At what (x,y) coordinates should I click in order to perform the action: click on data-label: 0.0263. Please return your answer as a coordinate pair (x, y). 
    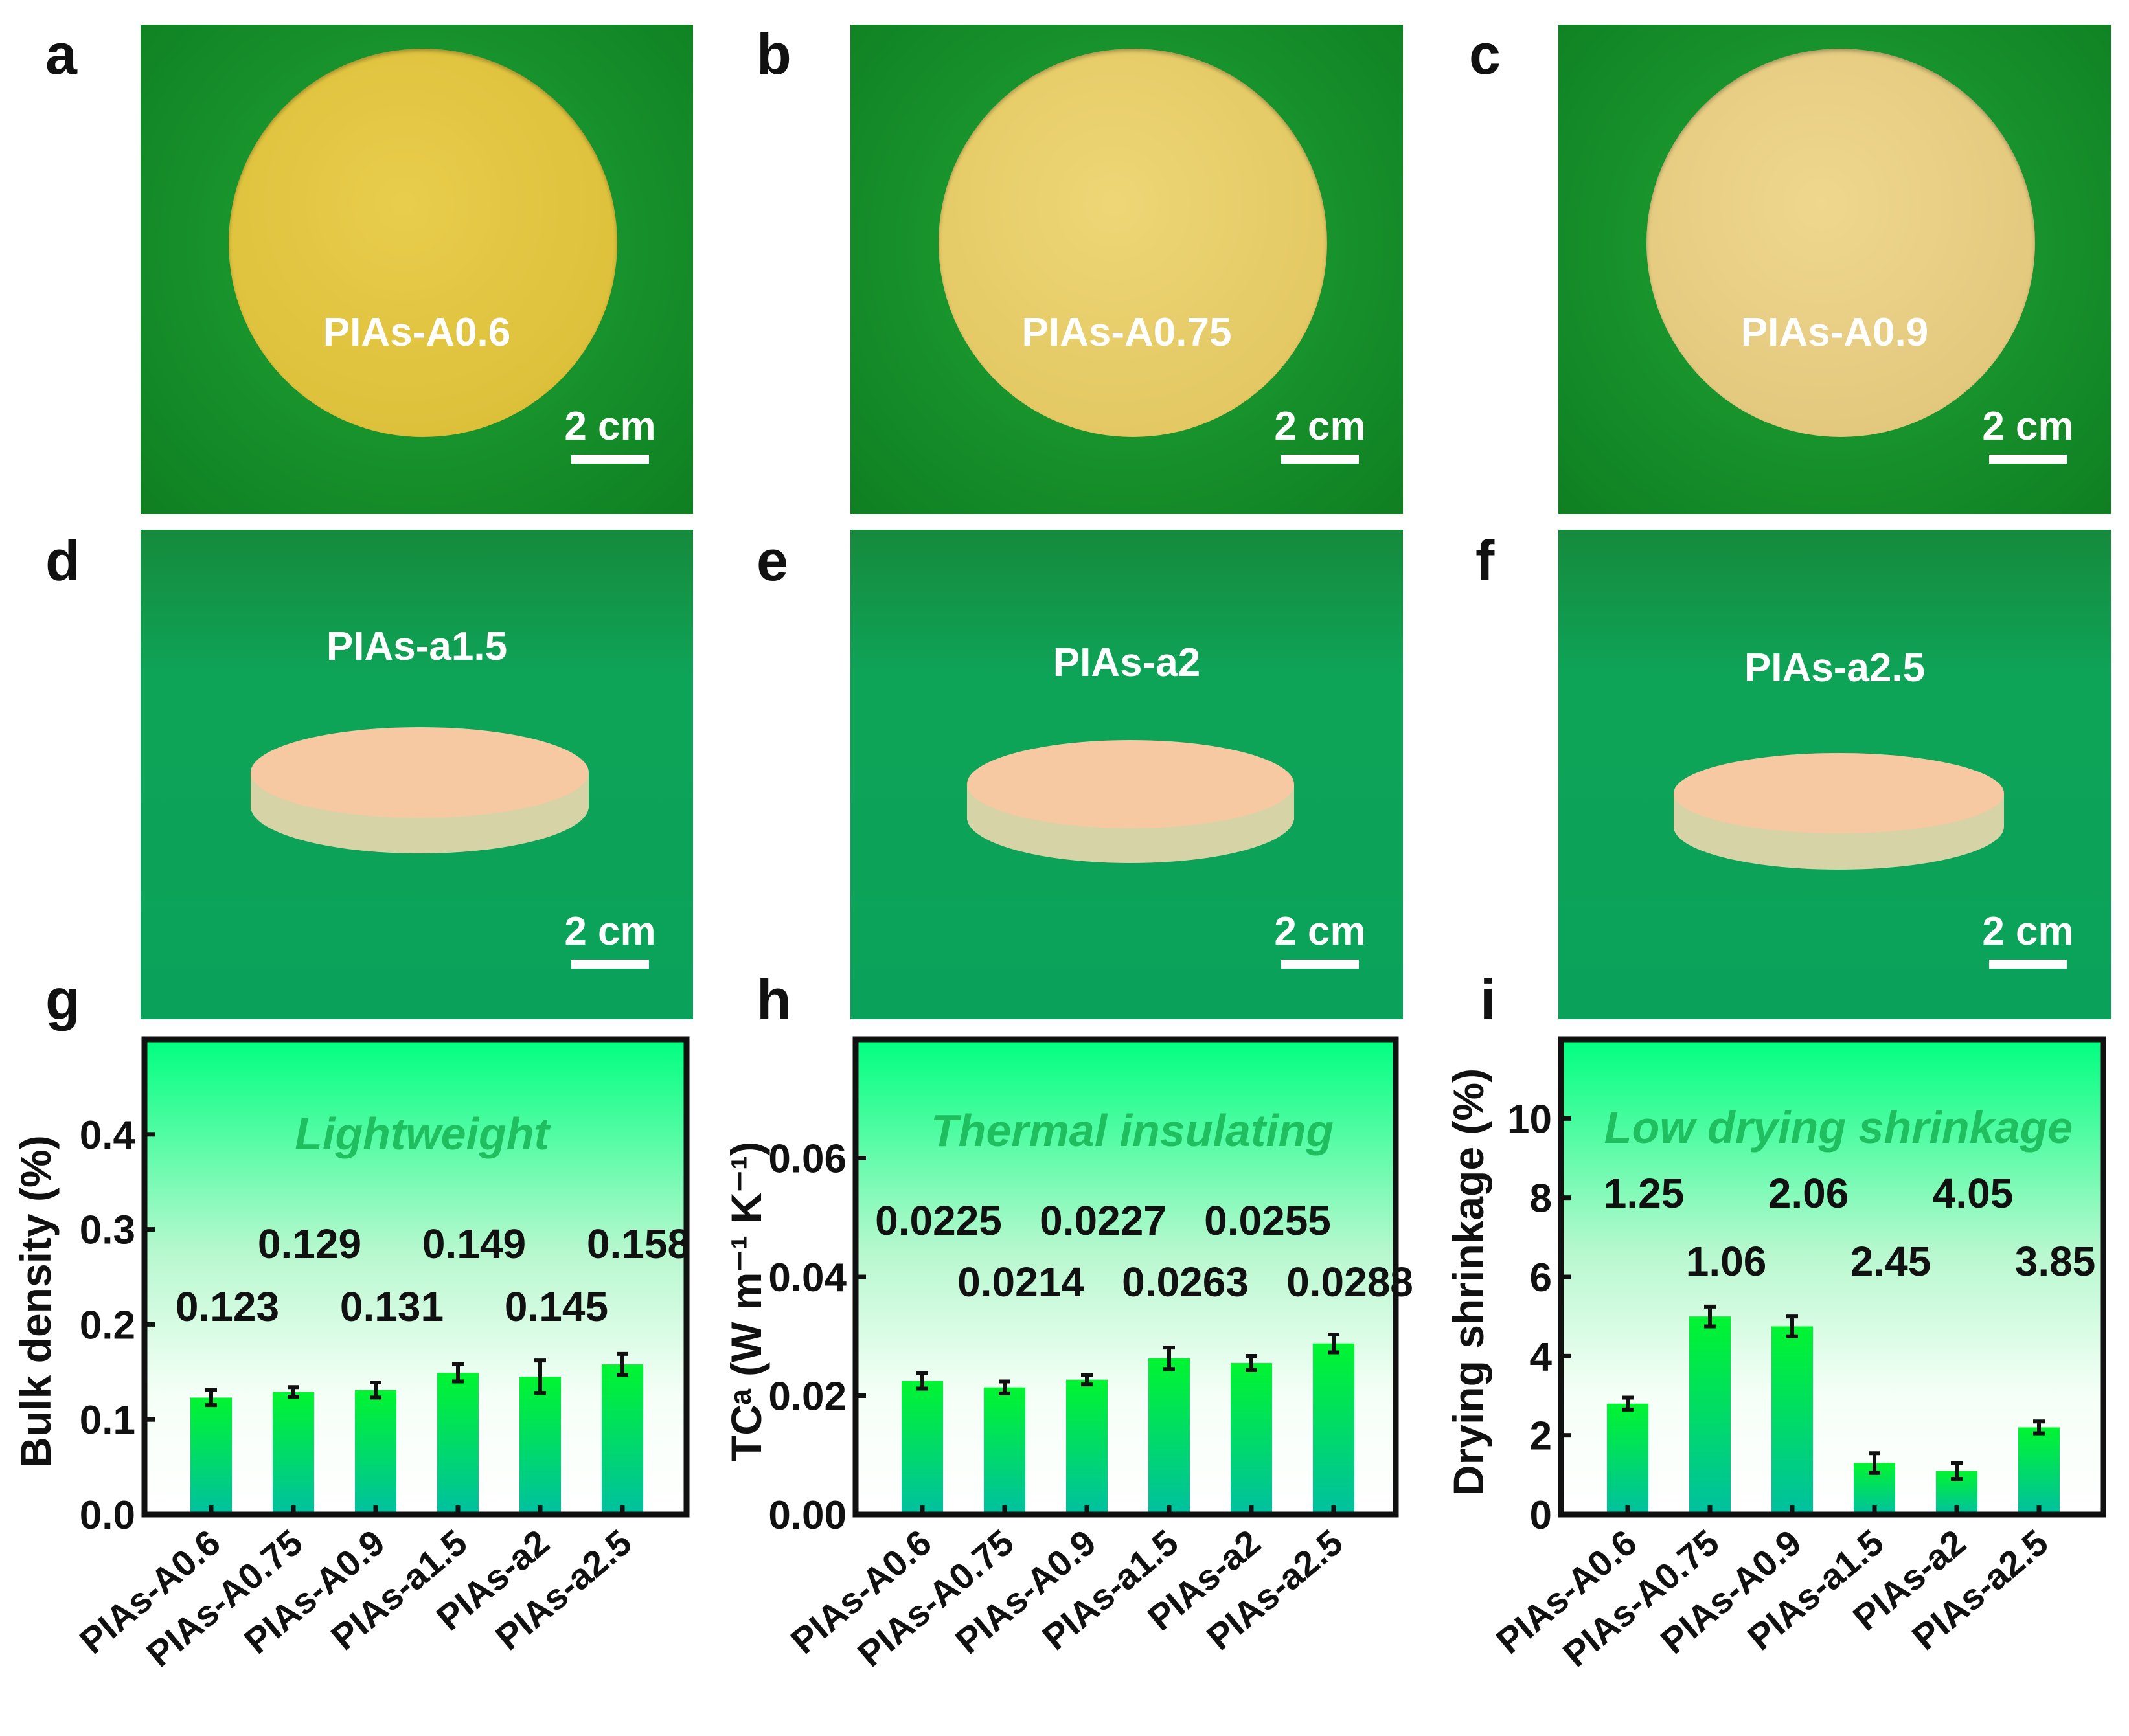
    Looking at the image, I should click on (1185, 1282).